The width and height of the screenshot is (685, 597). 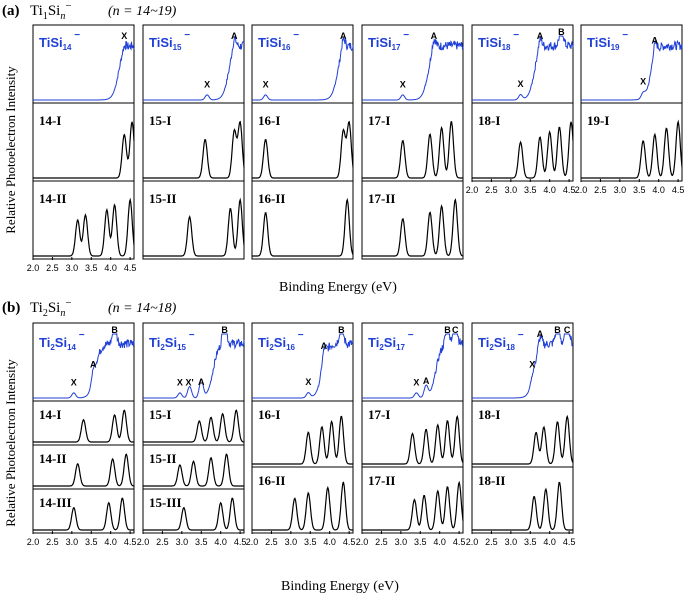 What do you see at coordinates (511, 542) in the screenshot?
I see `panel-b-col-4-tick-label-2: 3.0` at bounding box center [511, 542].